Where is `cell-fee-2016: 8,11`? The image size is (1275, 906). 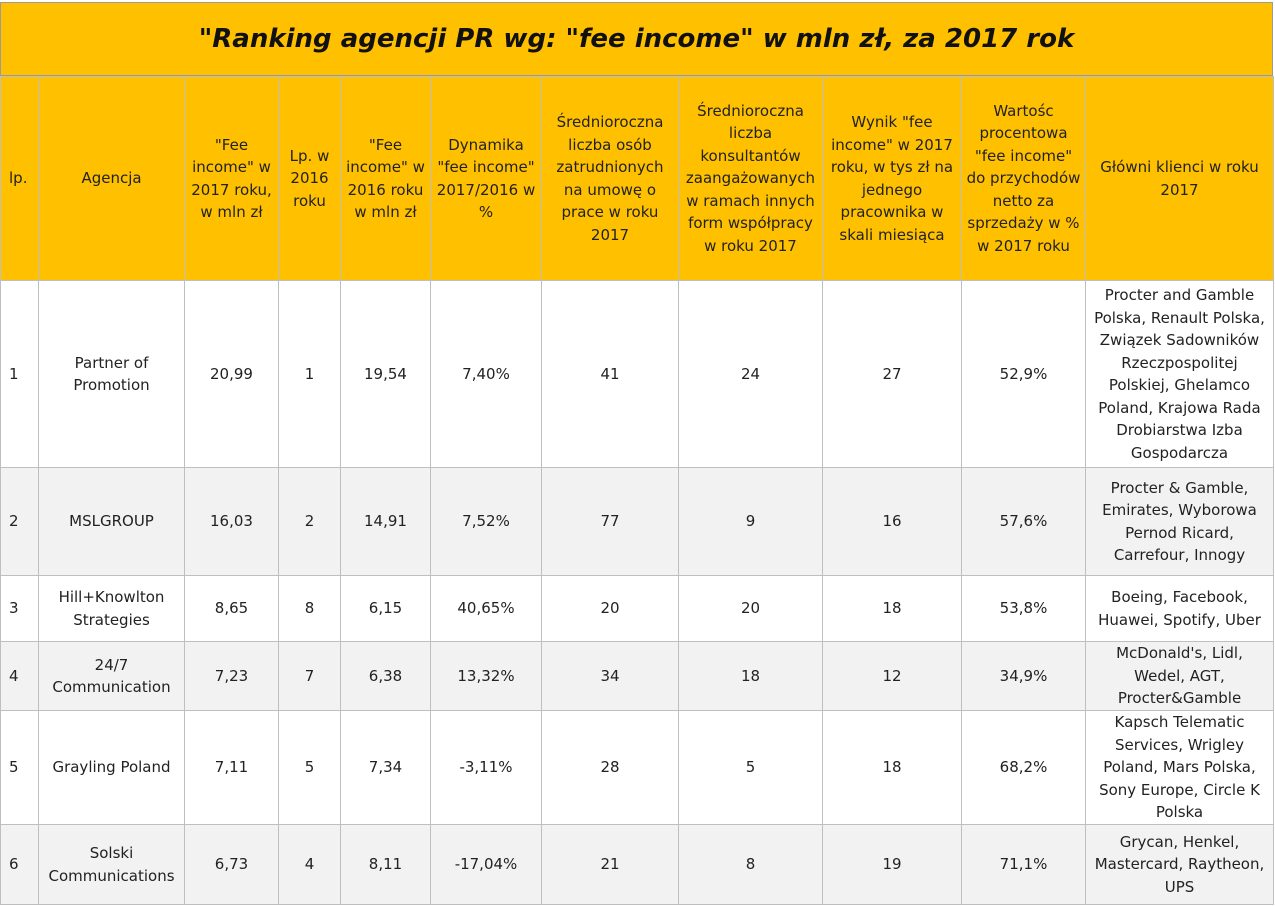 cell-fee-2016: 8,11 is located at coordinates (385, 864).